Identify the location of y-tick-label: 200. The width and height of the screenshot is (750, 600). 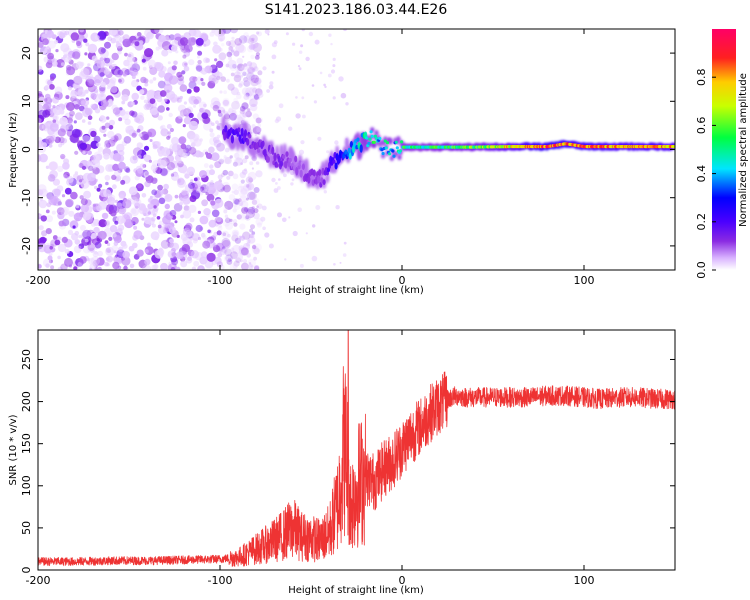
(26, 401).